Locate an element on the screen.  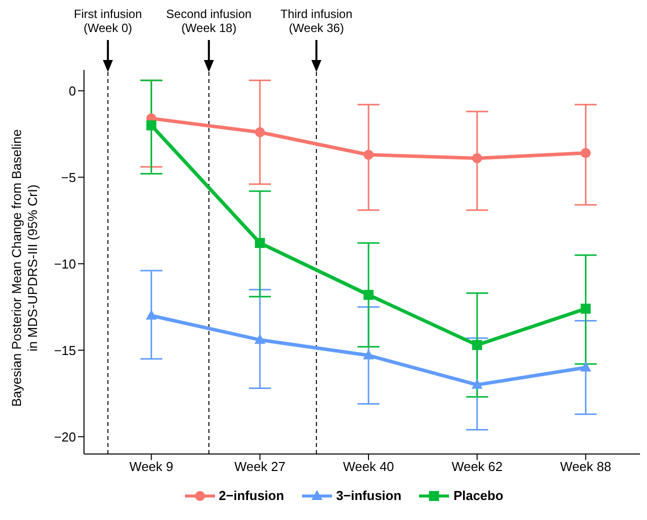
y-tick-label: −10 is located at coordinates (65, 264).